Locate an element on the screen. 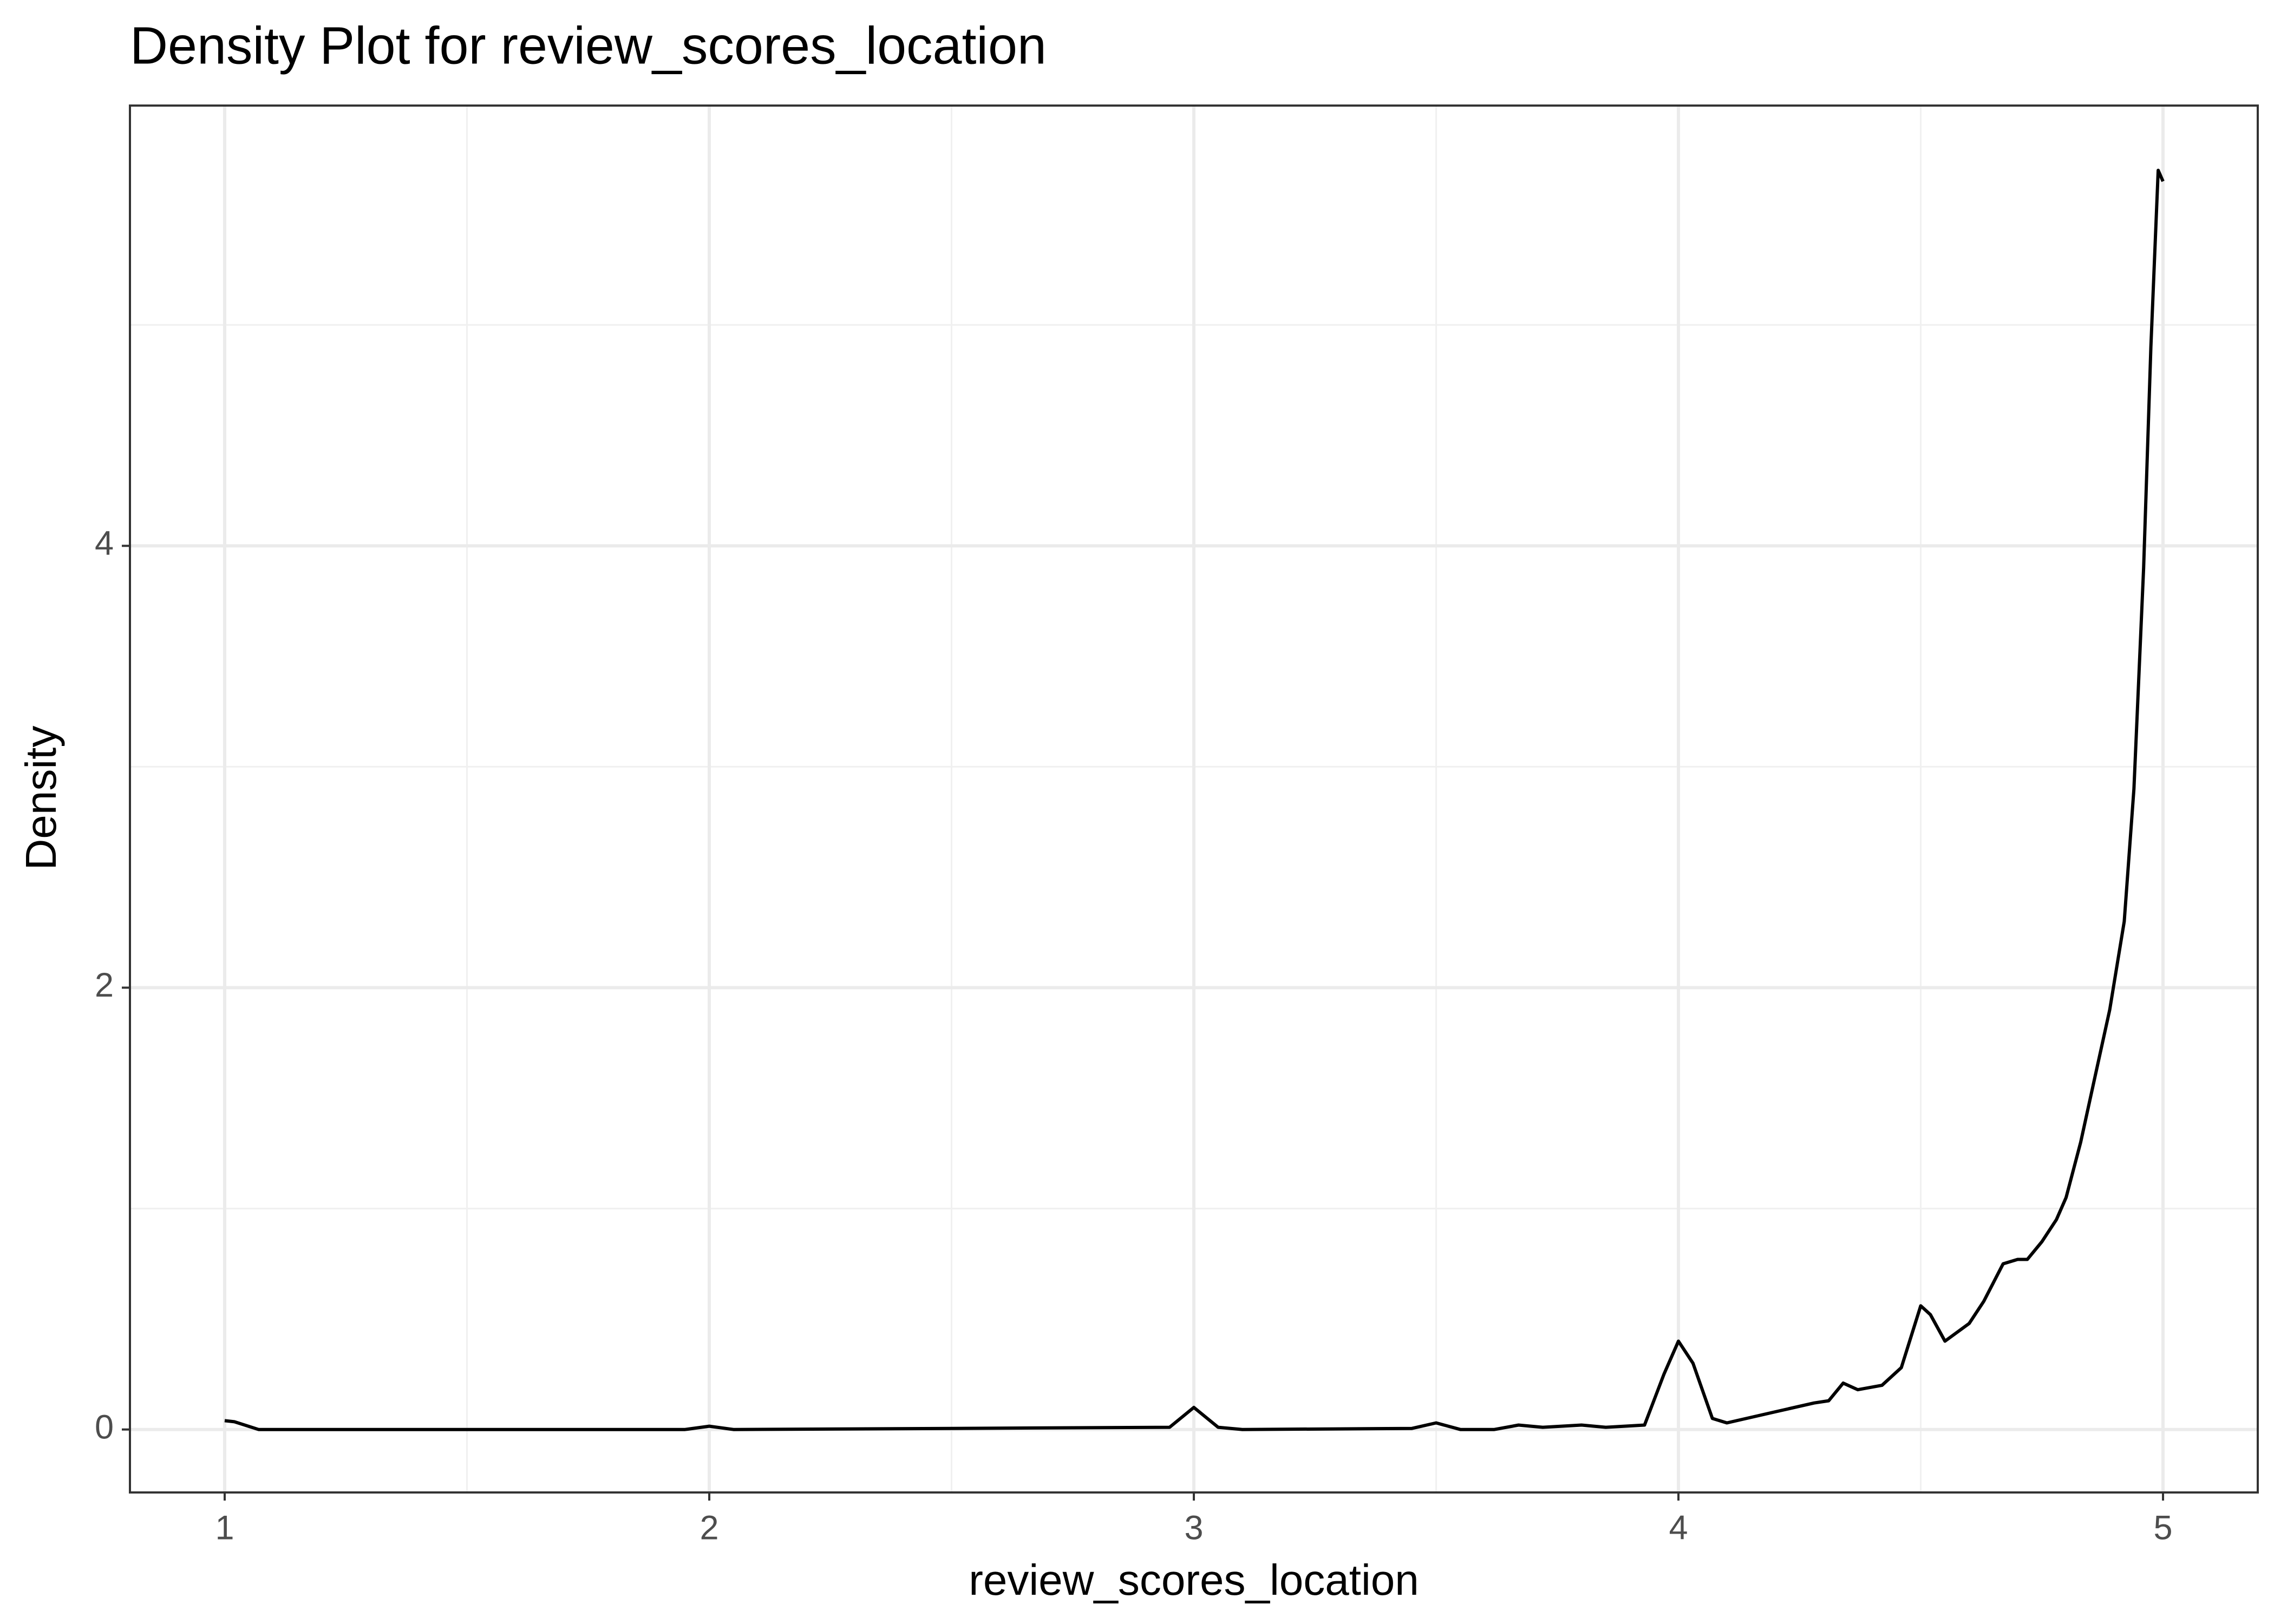 This screenshot has height=1624, width=2274. x-tick-label: 3 is located at coordinates (1194, 1528).